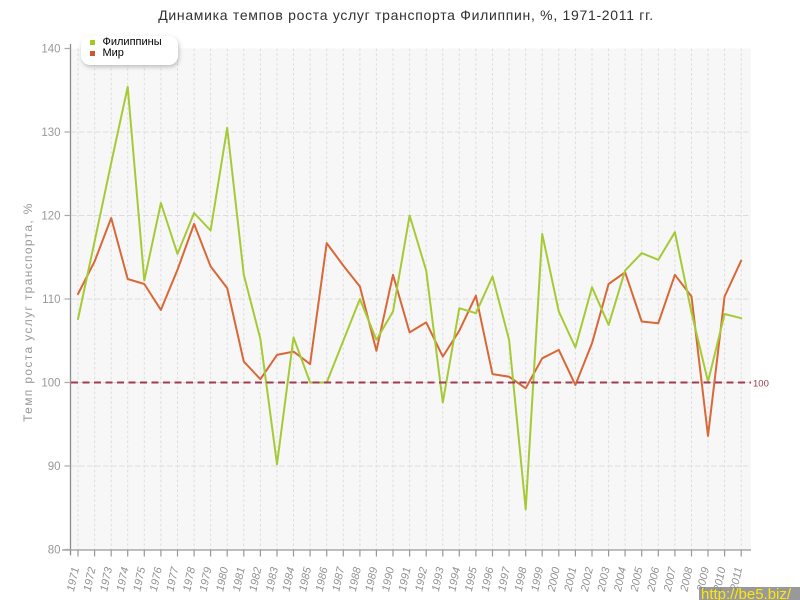  I want to click on svg-text: 1986, so click(322, 578).